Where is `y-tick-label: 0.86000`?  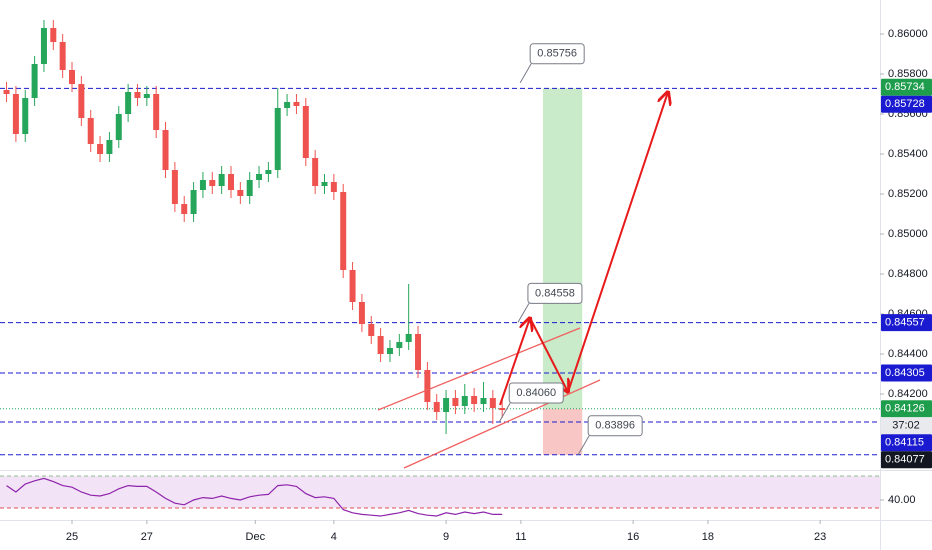
y-tick-label: 0.86000 is located at coordinates (908, 34).